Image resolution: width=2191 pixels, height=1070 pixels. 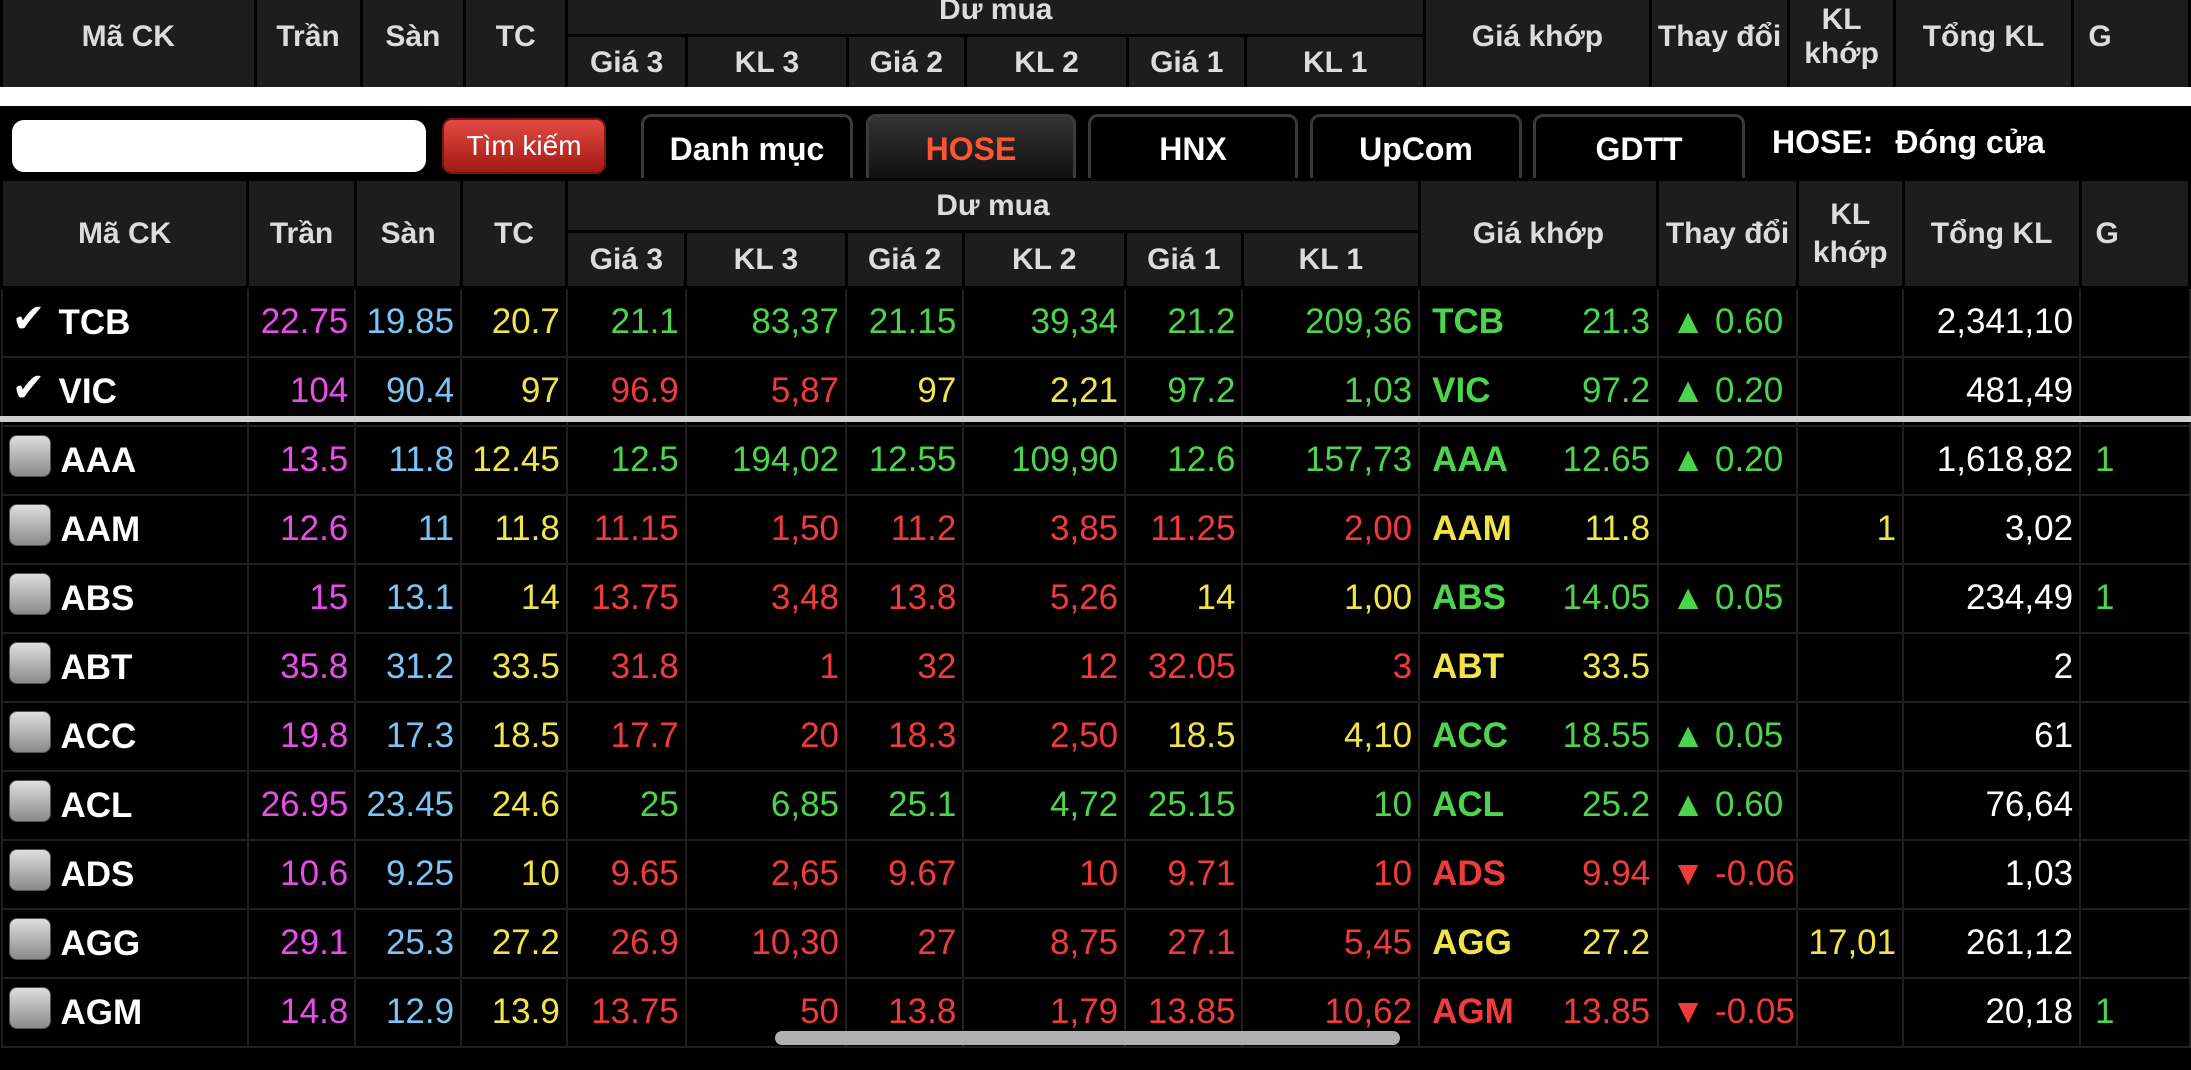 I want to click on symbol-cell: AAM, so click(x=124, y=529).